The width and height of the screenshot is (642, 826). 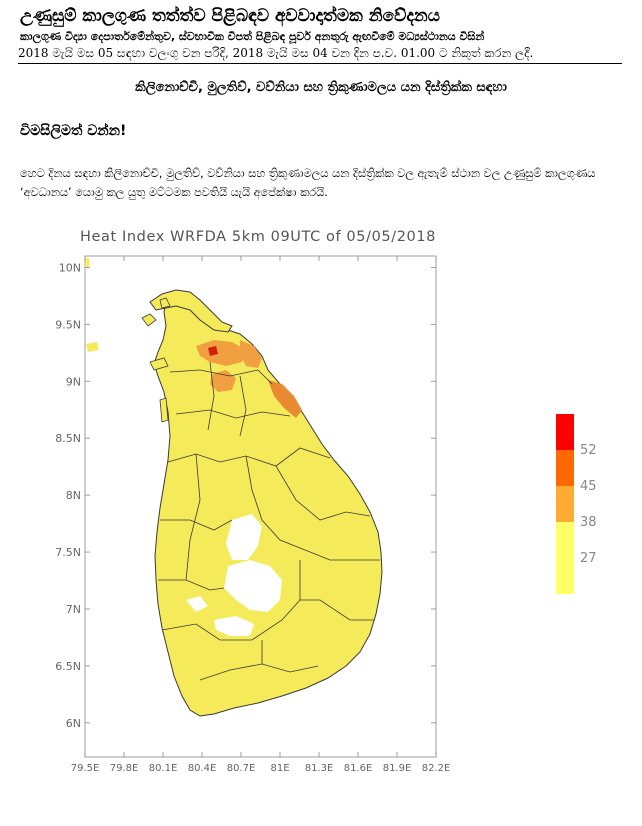 What do you see at coordinates (588, 486) in the screenshot?
I see `colorbar-label: 45` at bounding box center [588, 486].